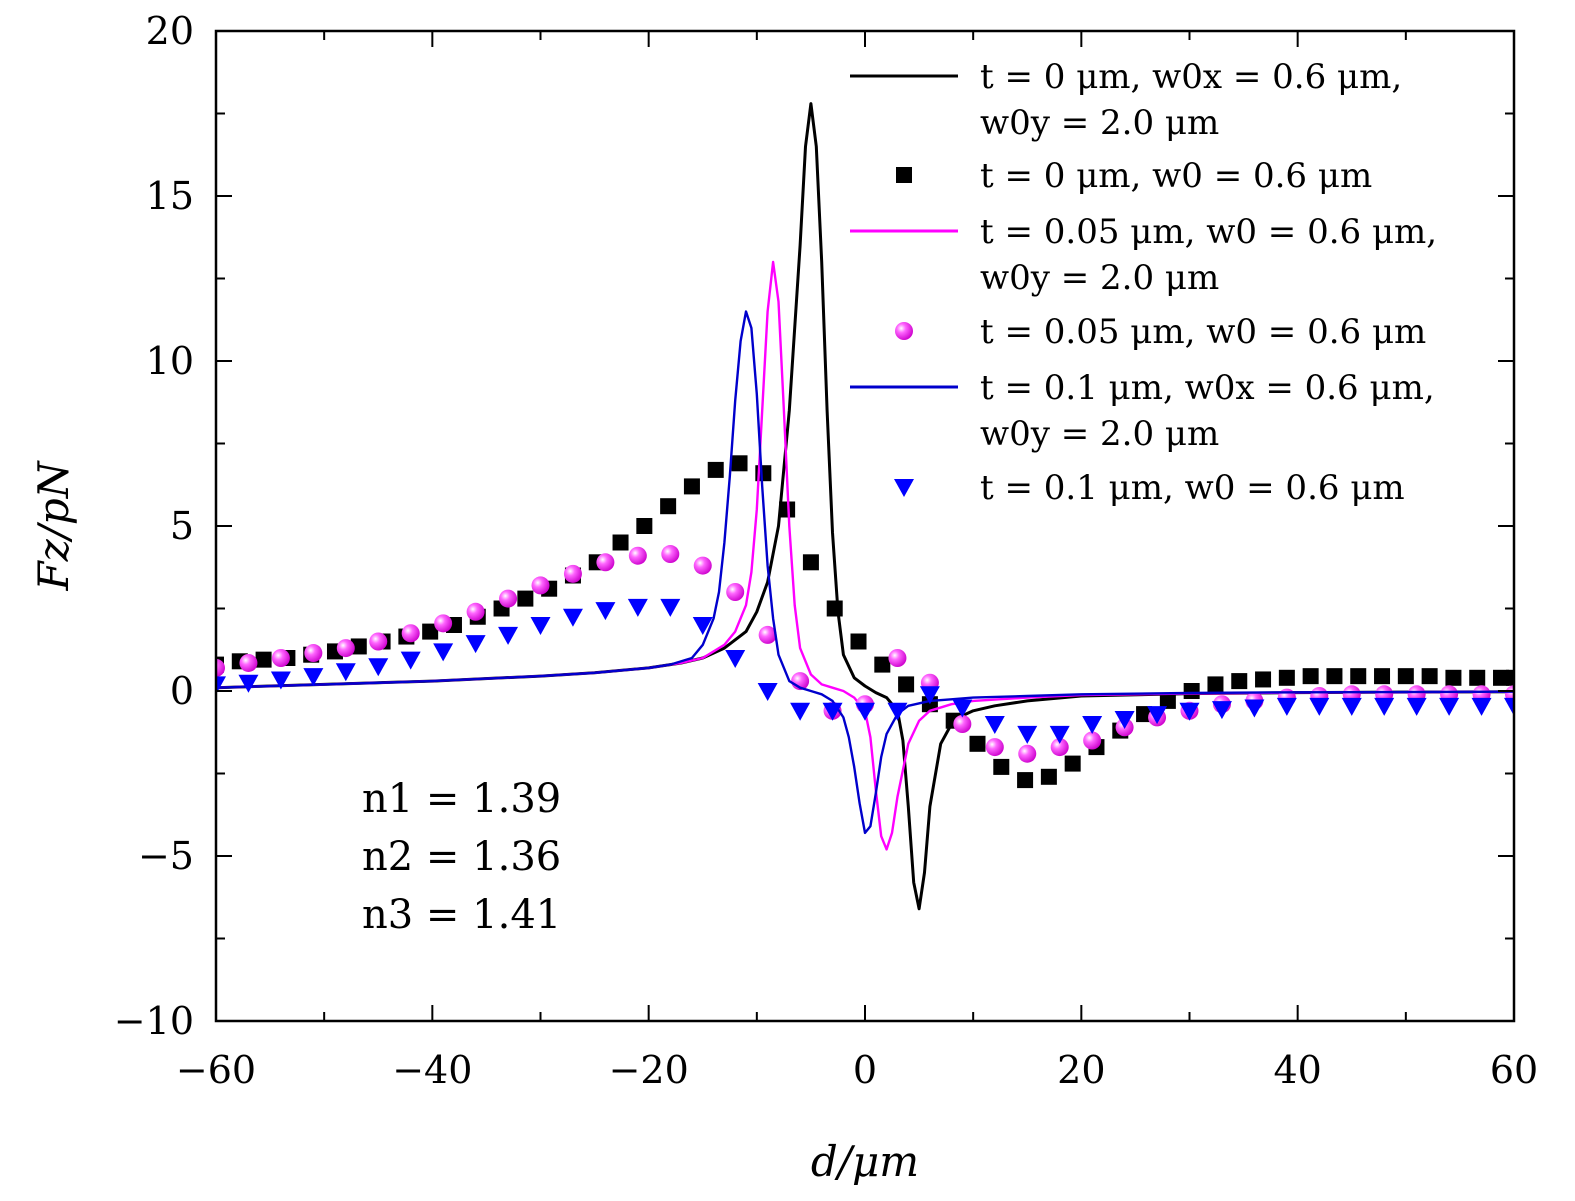 Image resolution: width=1575 pixels, height=1201 pixels. Describe the element at coordinates (170, 361) in the screenshot. I see `y-tick-label: 10` at that location.